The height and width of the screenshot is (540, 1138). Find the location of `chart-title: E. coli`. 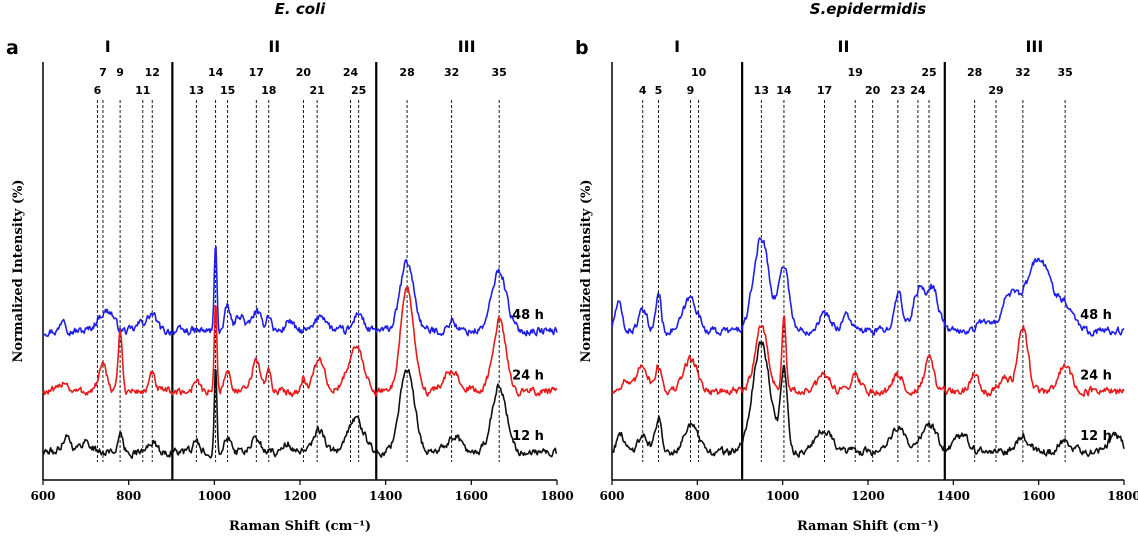

chart-title: E. coli is located at coordinates (301, 9).